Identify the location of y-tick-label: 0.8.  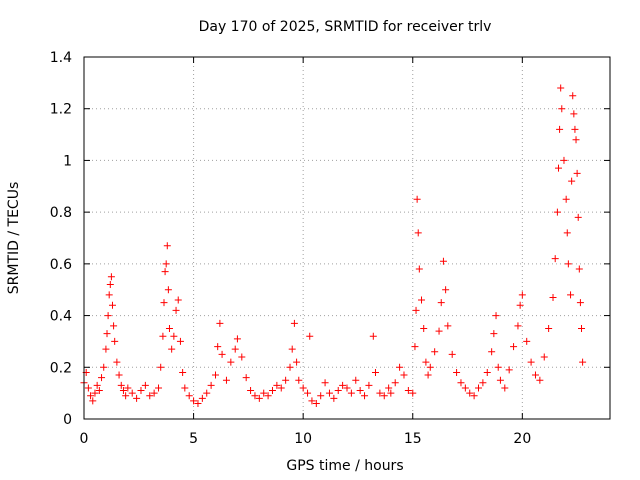
(61, 213).